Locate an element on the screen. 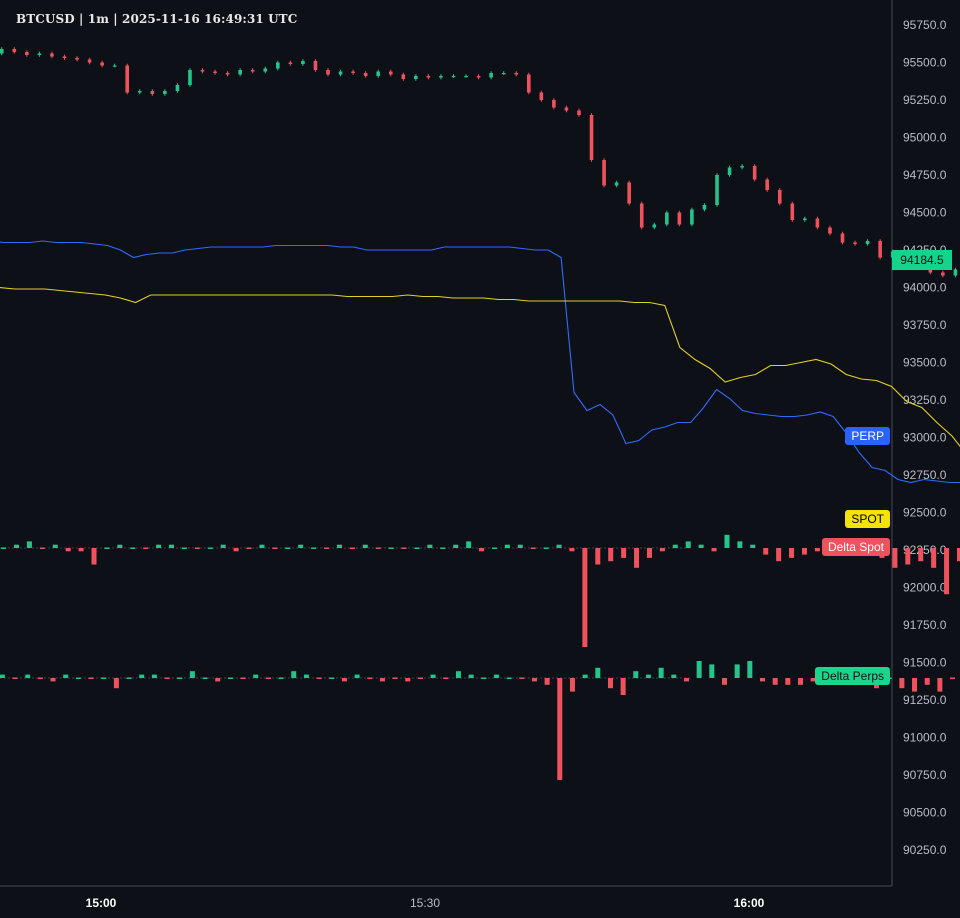  y-tick-label: 91750.0 is located at coordinates (925, 625).